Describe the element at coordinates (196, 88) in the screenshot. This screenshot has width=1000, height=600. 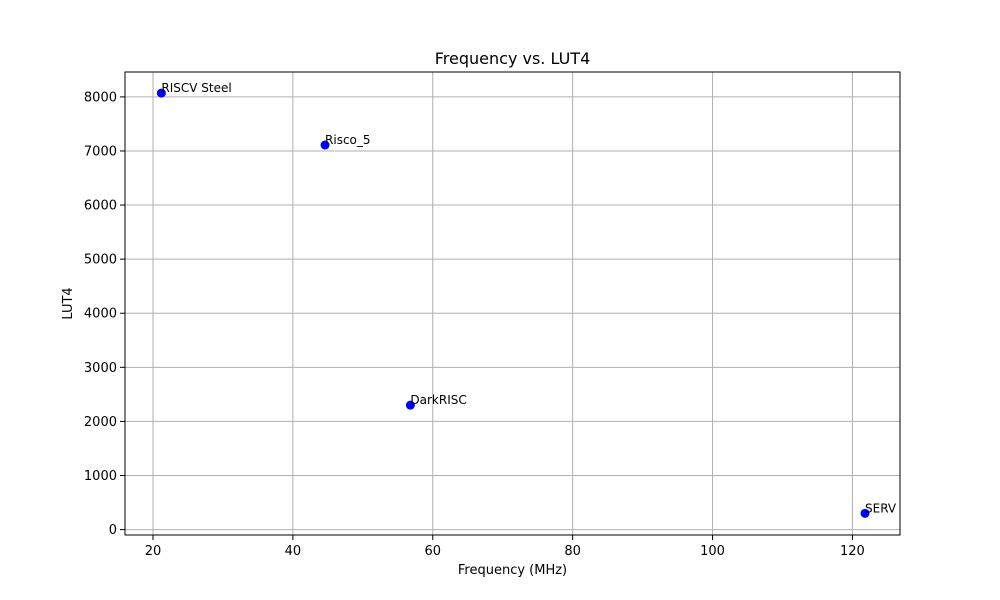
I see `point-label: RISCV Steel` at that location.